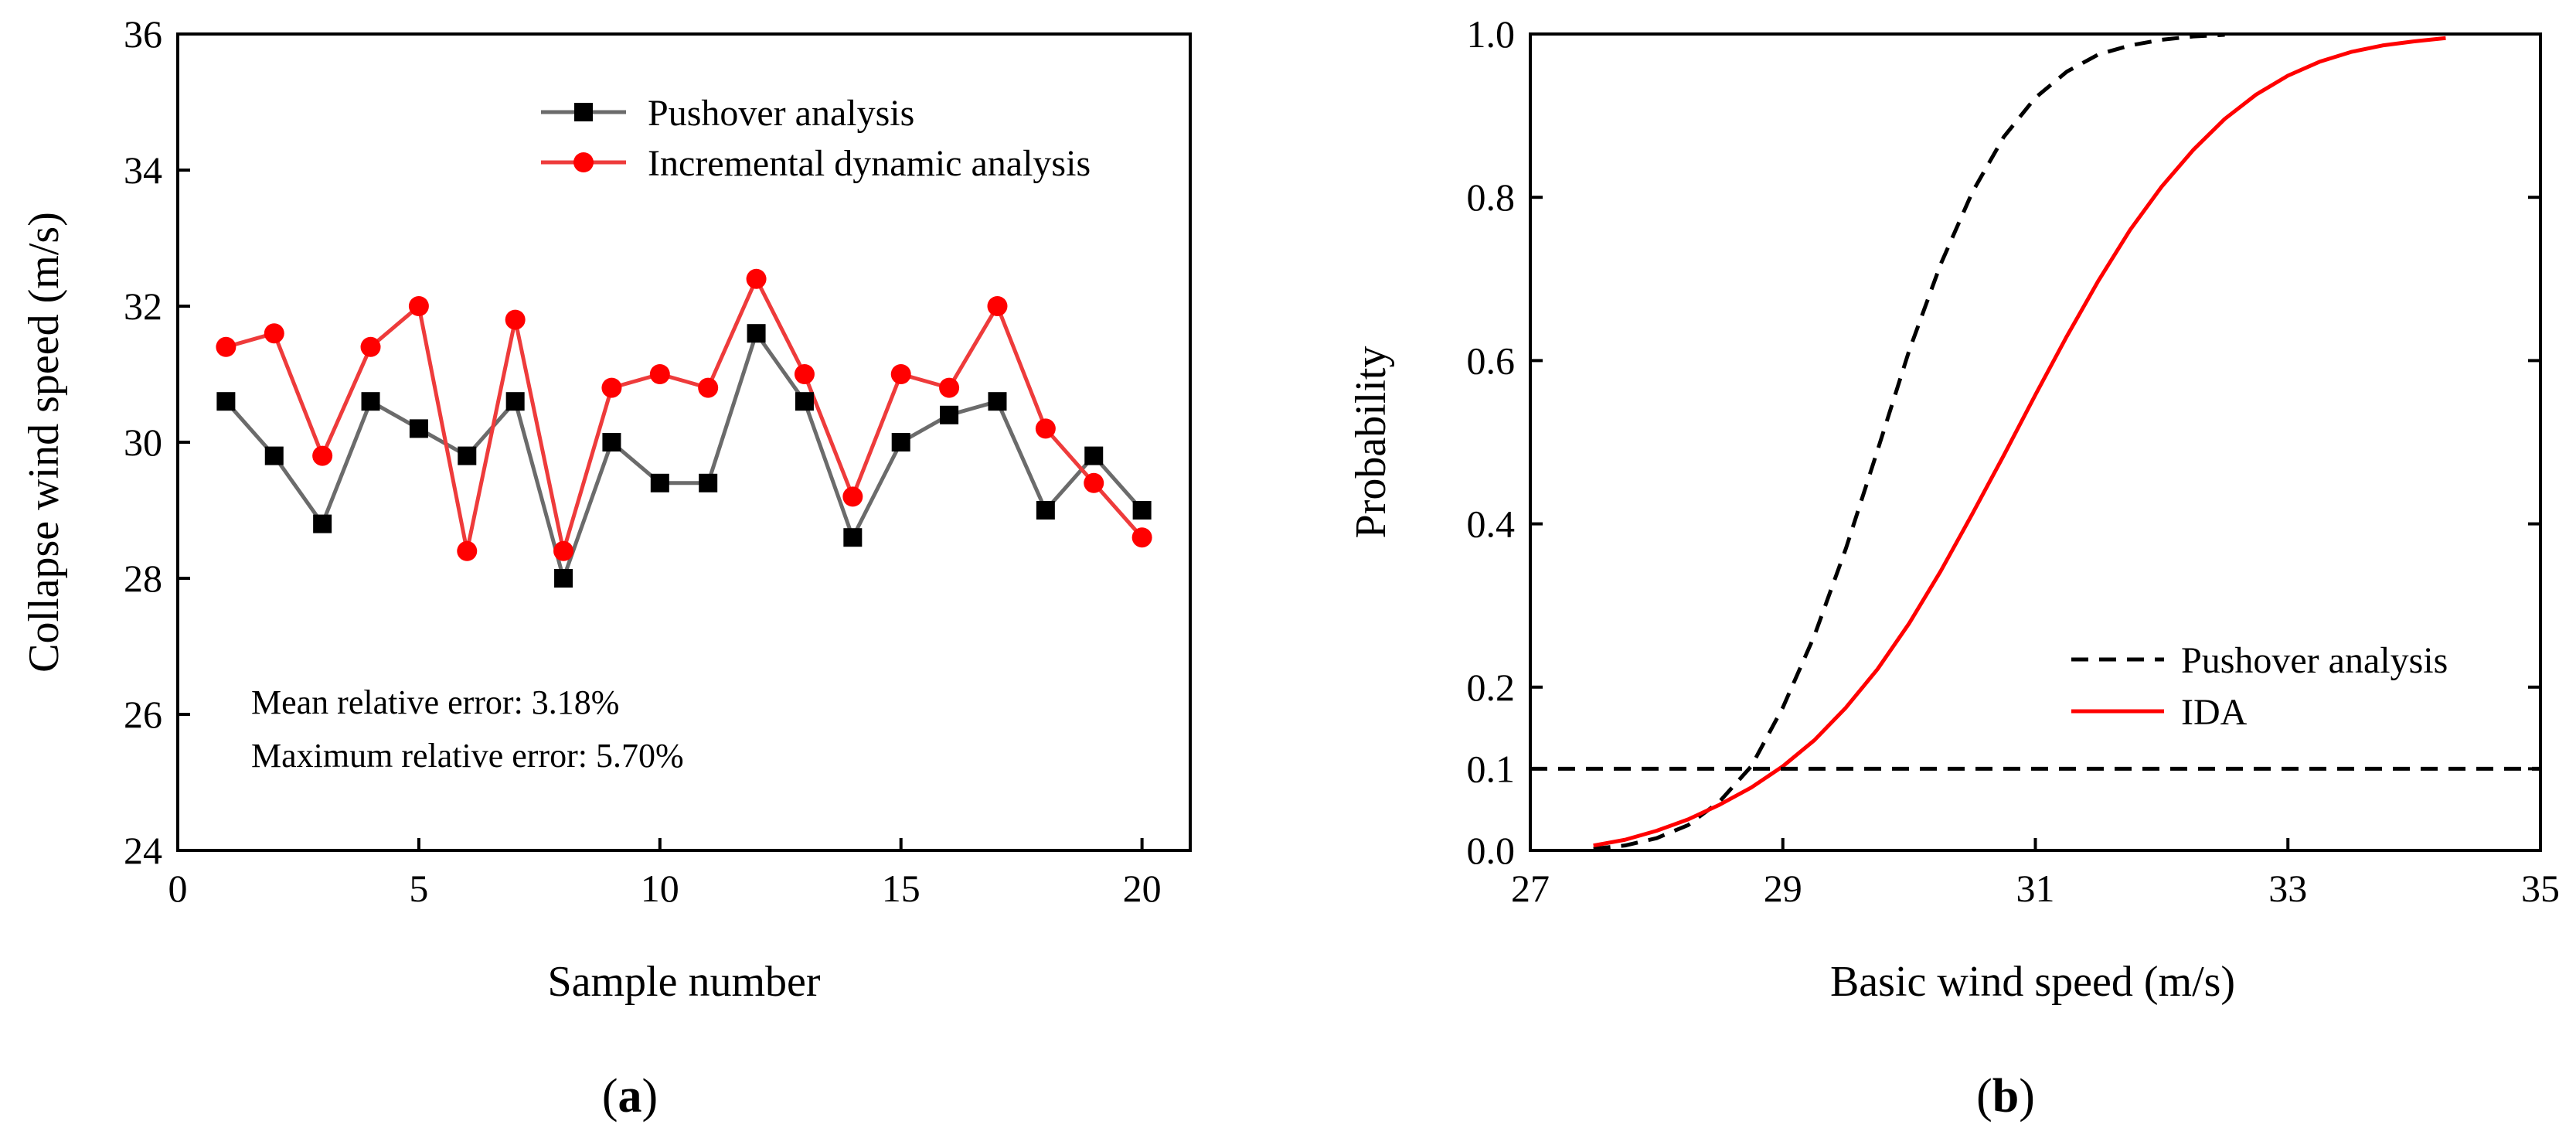 The image size is (2576, 1138). I want to click on chart-b-y-axis-label: Probability, so click(1371, 442).